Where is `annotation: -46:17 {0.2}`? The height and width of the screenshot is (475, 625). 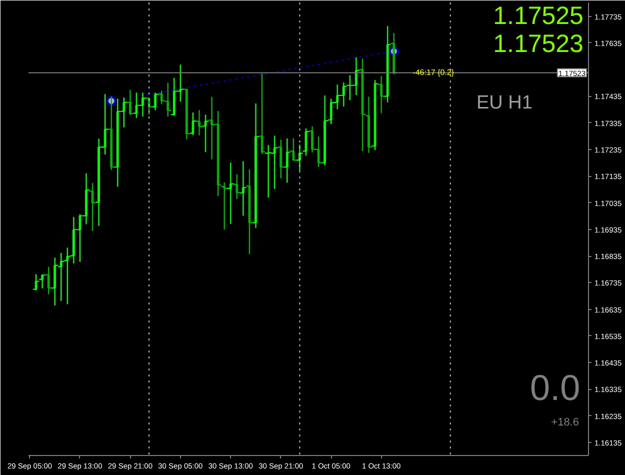 annotation: -46:17 {0.2} is located at coordinates (433, 72).